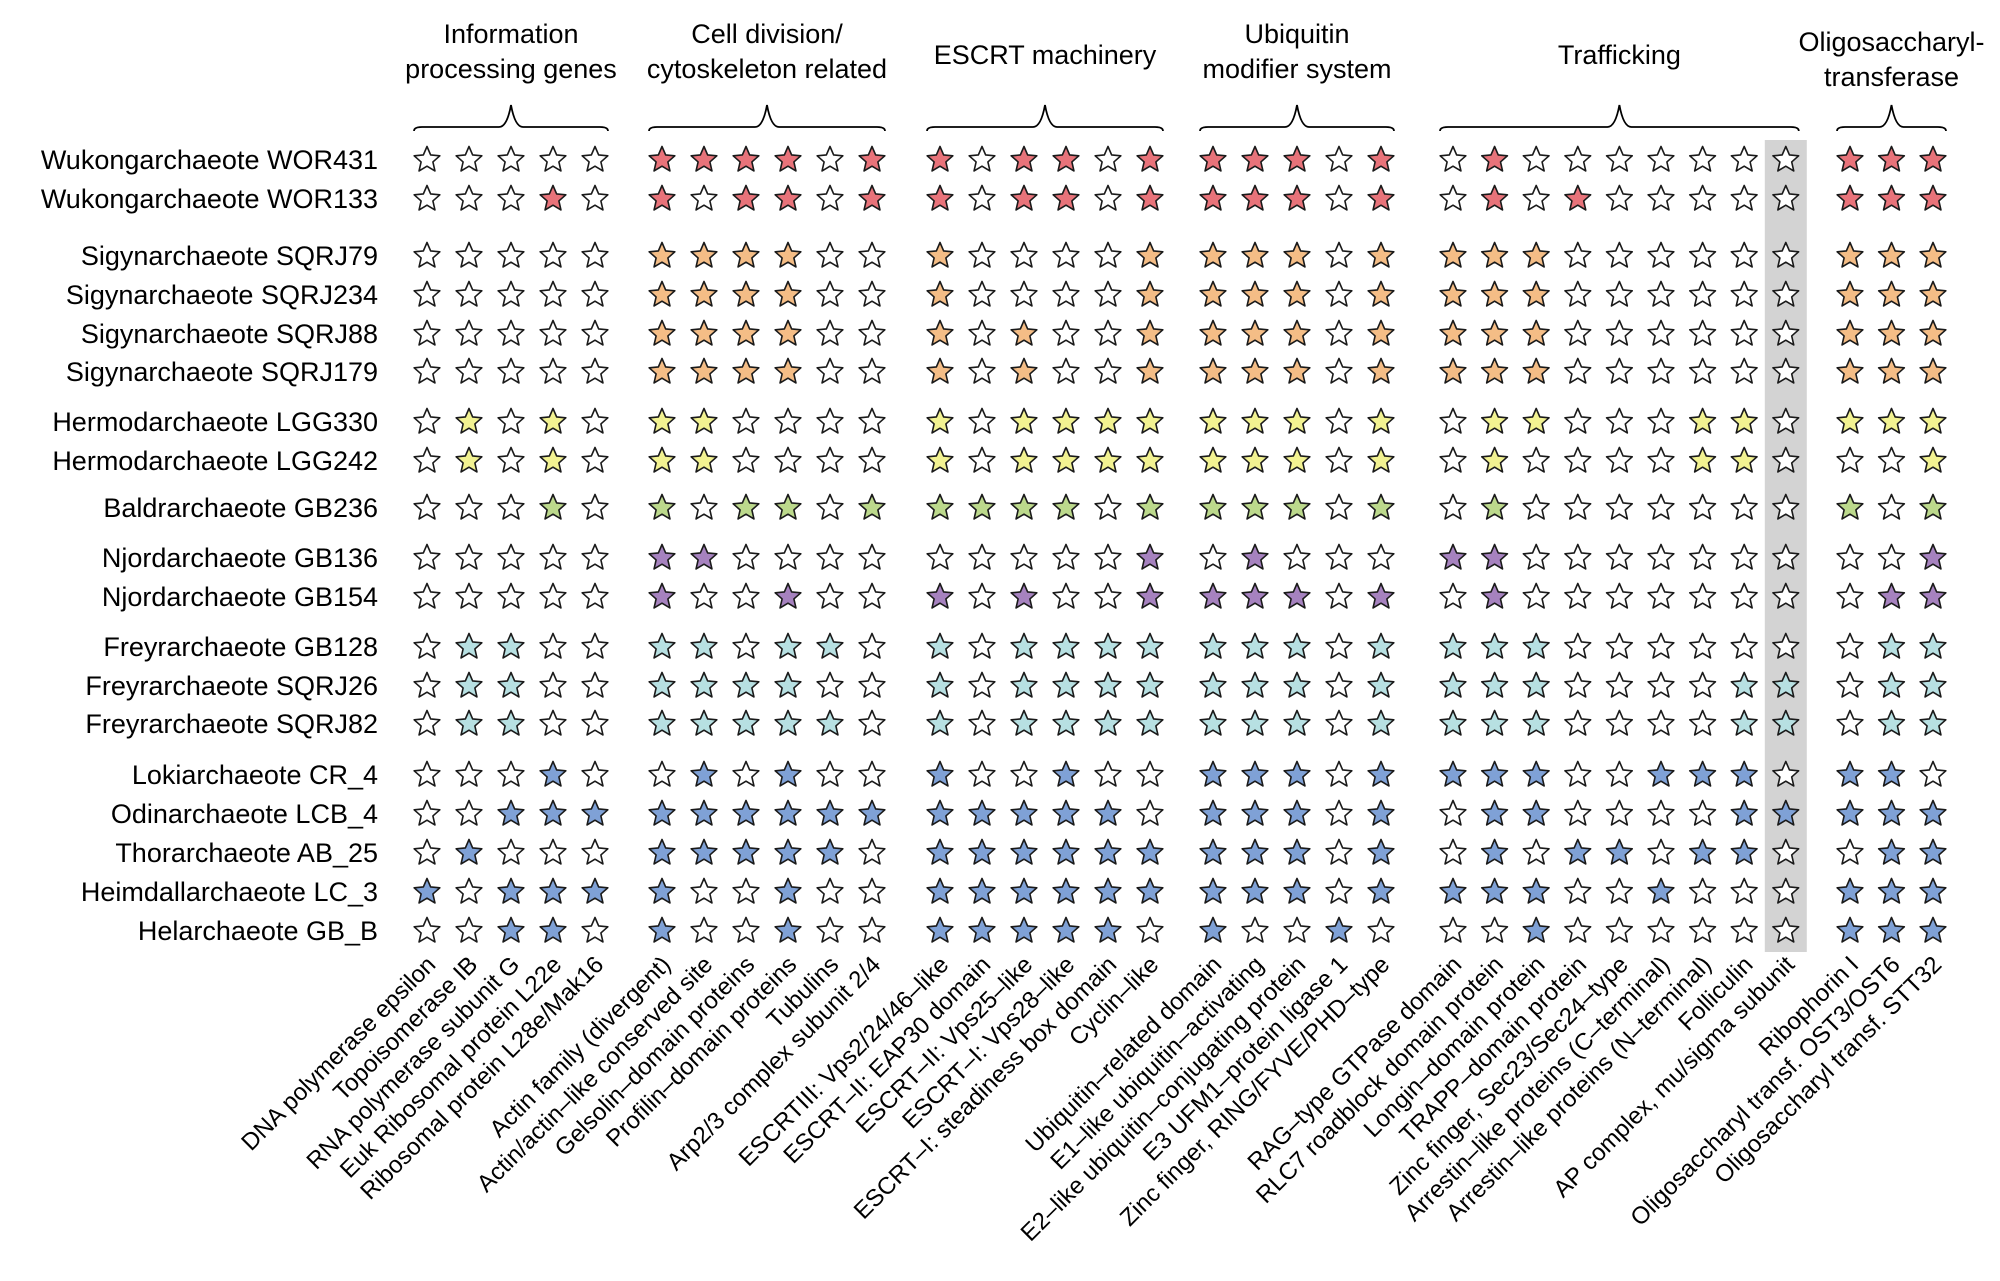 The width and height of the screenshot is (2000, 1281). What do you see at coordinates (1619, 86) in the screenshot?
I see `group-trafficking: Trafficking` at bounding box center [1619, 86].